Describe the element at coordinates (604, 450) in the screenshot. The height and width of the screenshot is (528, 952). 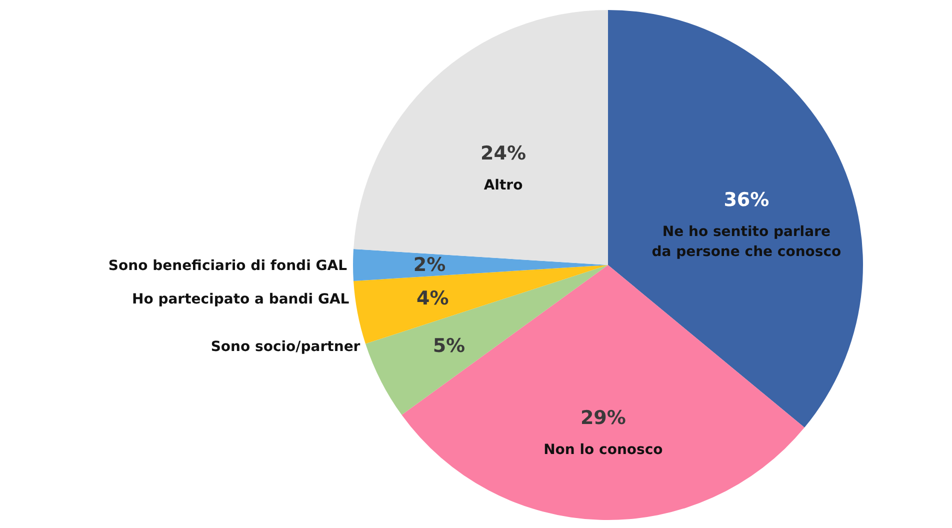
I see `slice-label: Non lo conosco` at that location.